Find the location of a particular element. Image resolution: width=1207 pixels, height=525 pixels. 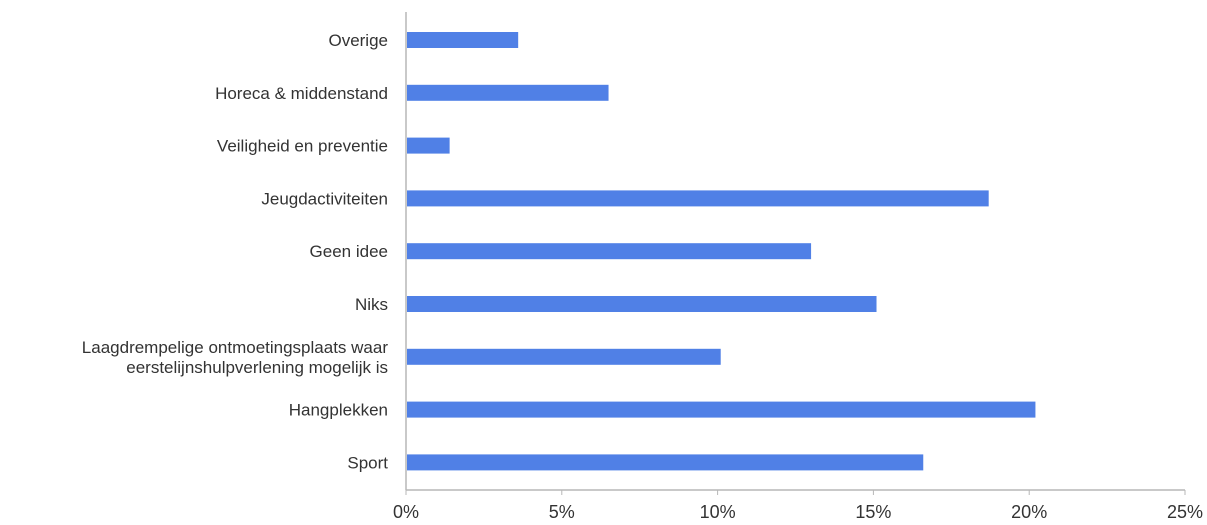

category-label: Horeca & middenstand is located at coordinates (301, 93).